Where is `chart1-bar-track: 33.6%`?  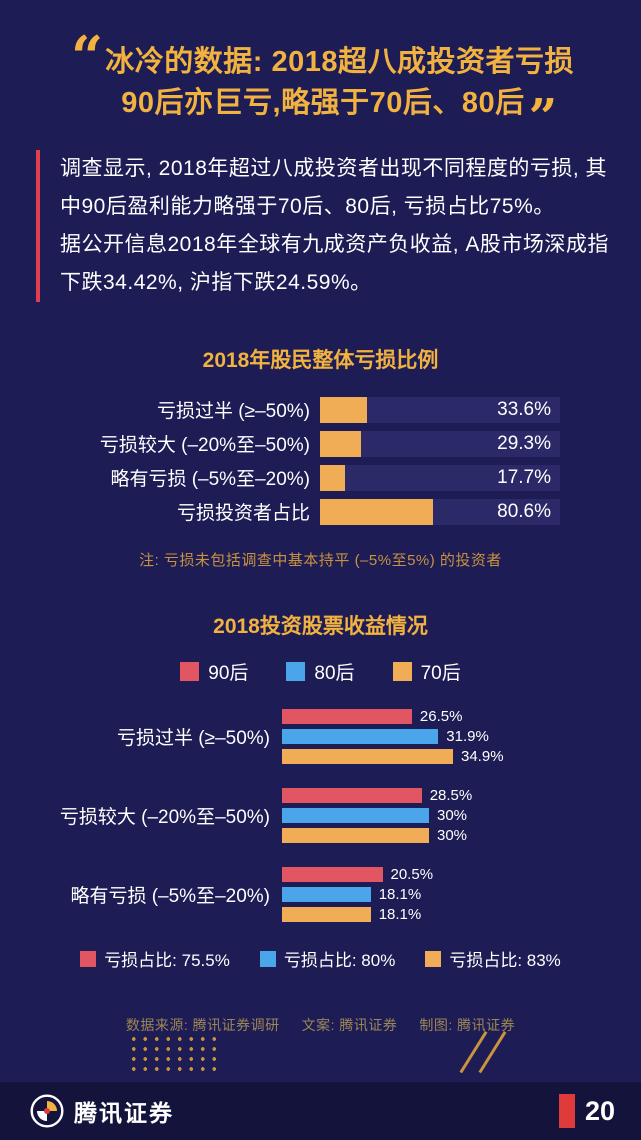 chart1-bar-track: 33.6% is located at coordinates (440, 409).